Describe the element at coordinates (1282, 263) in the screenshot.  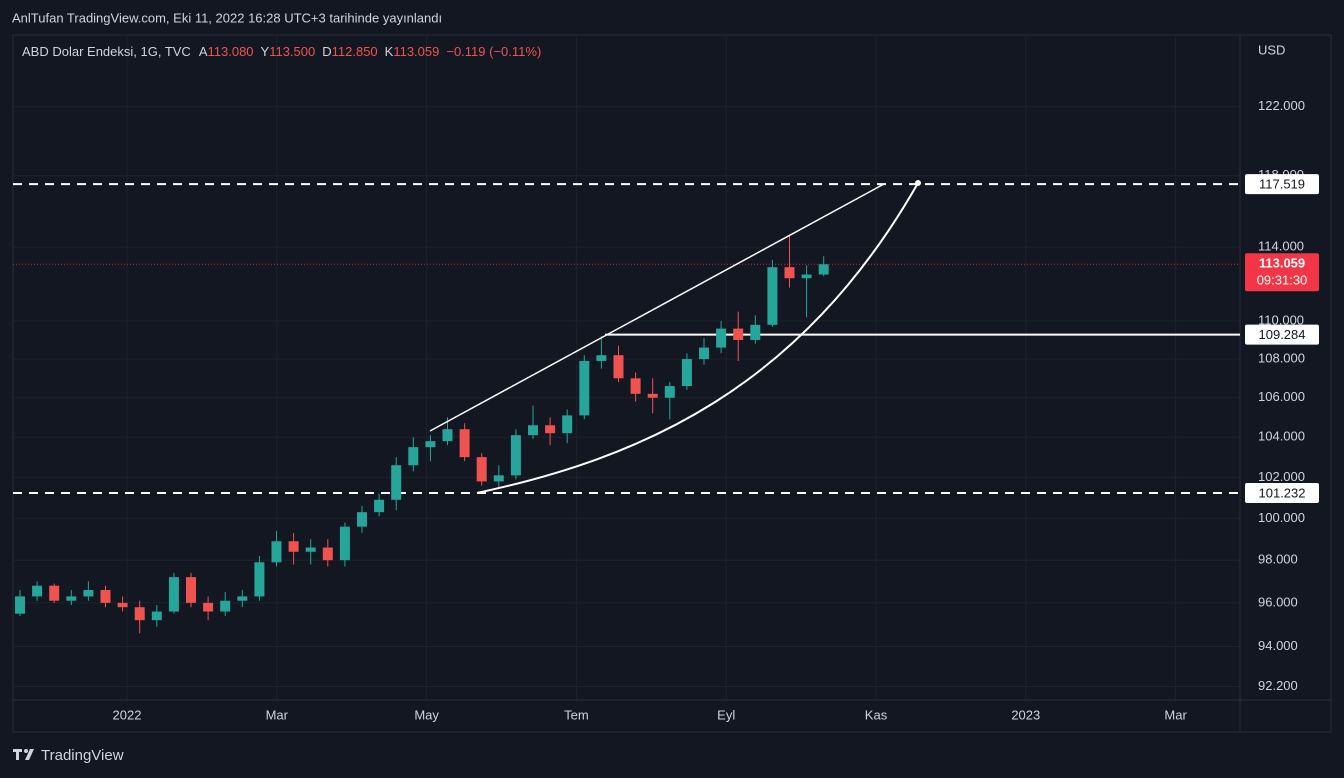
I see `last-price-label: 113.059` at that location.